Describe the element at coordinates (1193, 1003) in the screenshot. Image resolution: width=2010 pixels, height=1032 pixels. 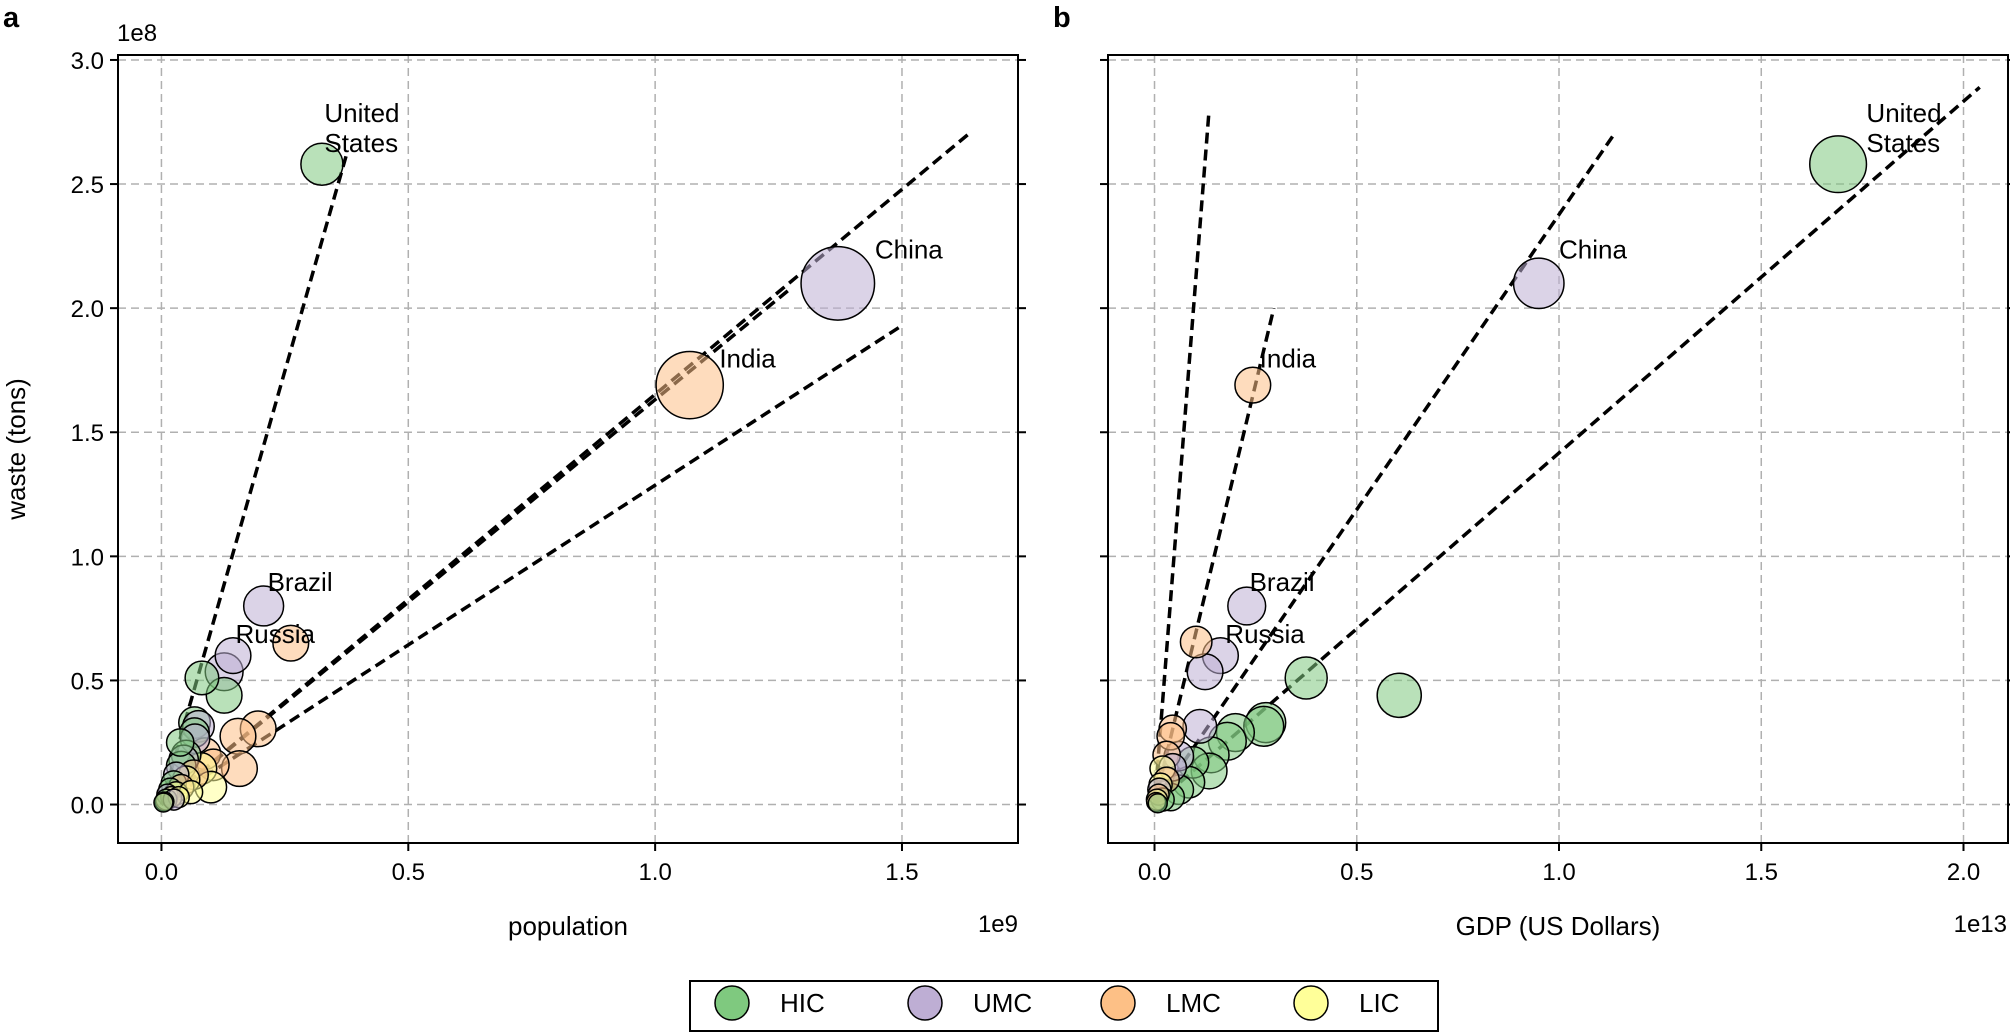
I see `legend-label: LMC` at that location.